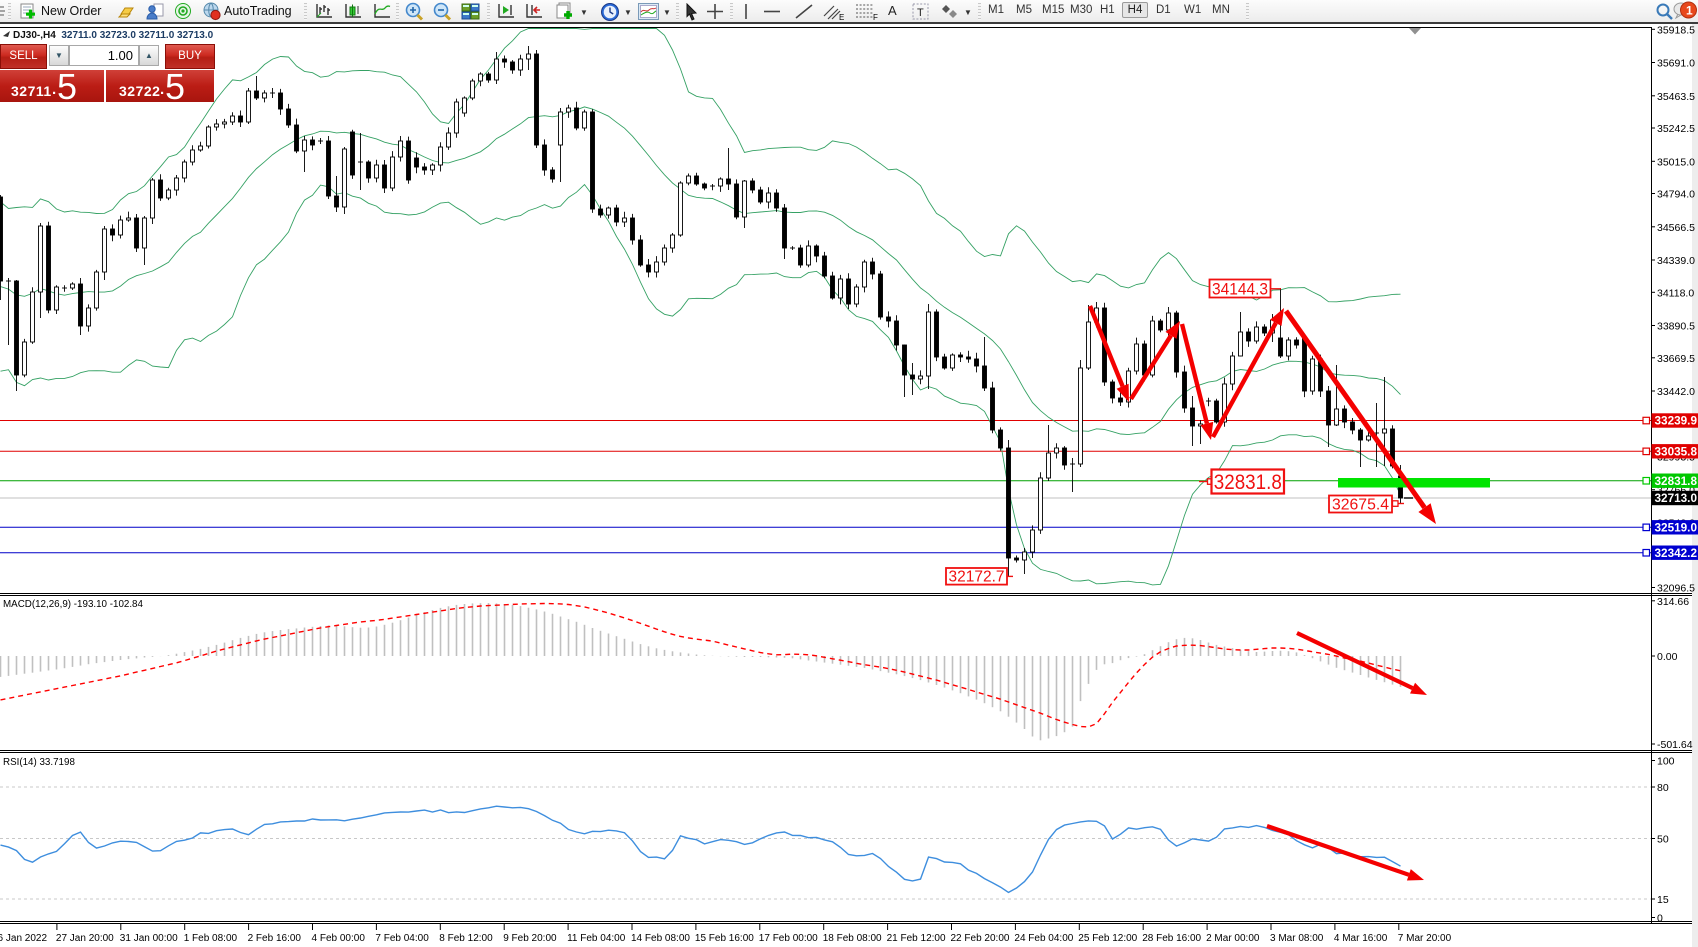 The height and width of the screenshot is (947, 1698). Describe the element at coordinates (402, 938) in the screenshot. I see `svg-text: 7 Feb 04:00` at that location.